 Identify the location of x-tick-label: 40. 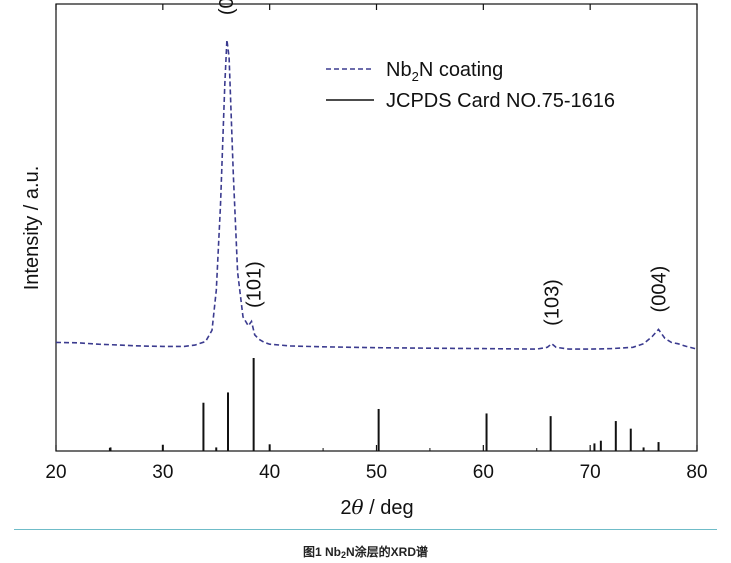
(269, 472).